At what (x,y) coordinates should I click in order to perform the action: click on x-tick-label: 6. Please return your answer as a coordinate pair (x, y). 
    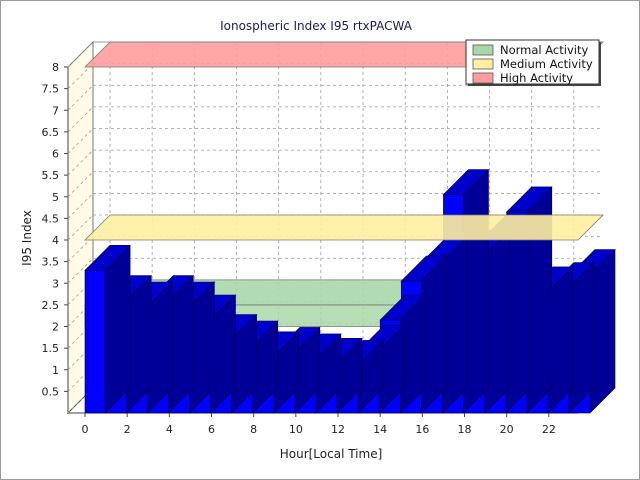
    Looking at the image, I should click on (211, 429).